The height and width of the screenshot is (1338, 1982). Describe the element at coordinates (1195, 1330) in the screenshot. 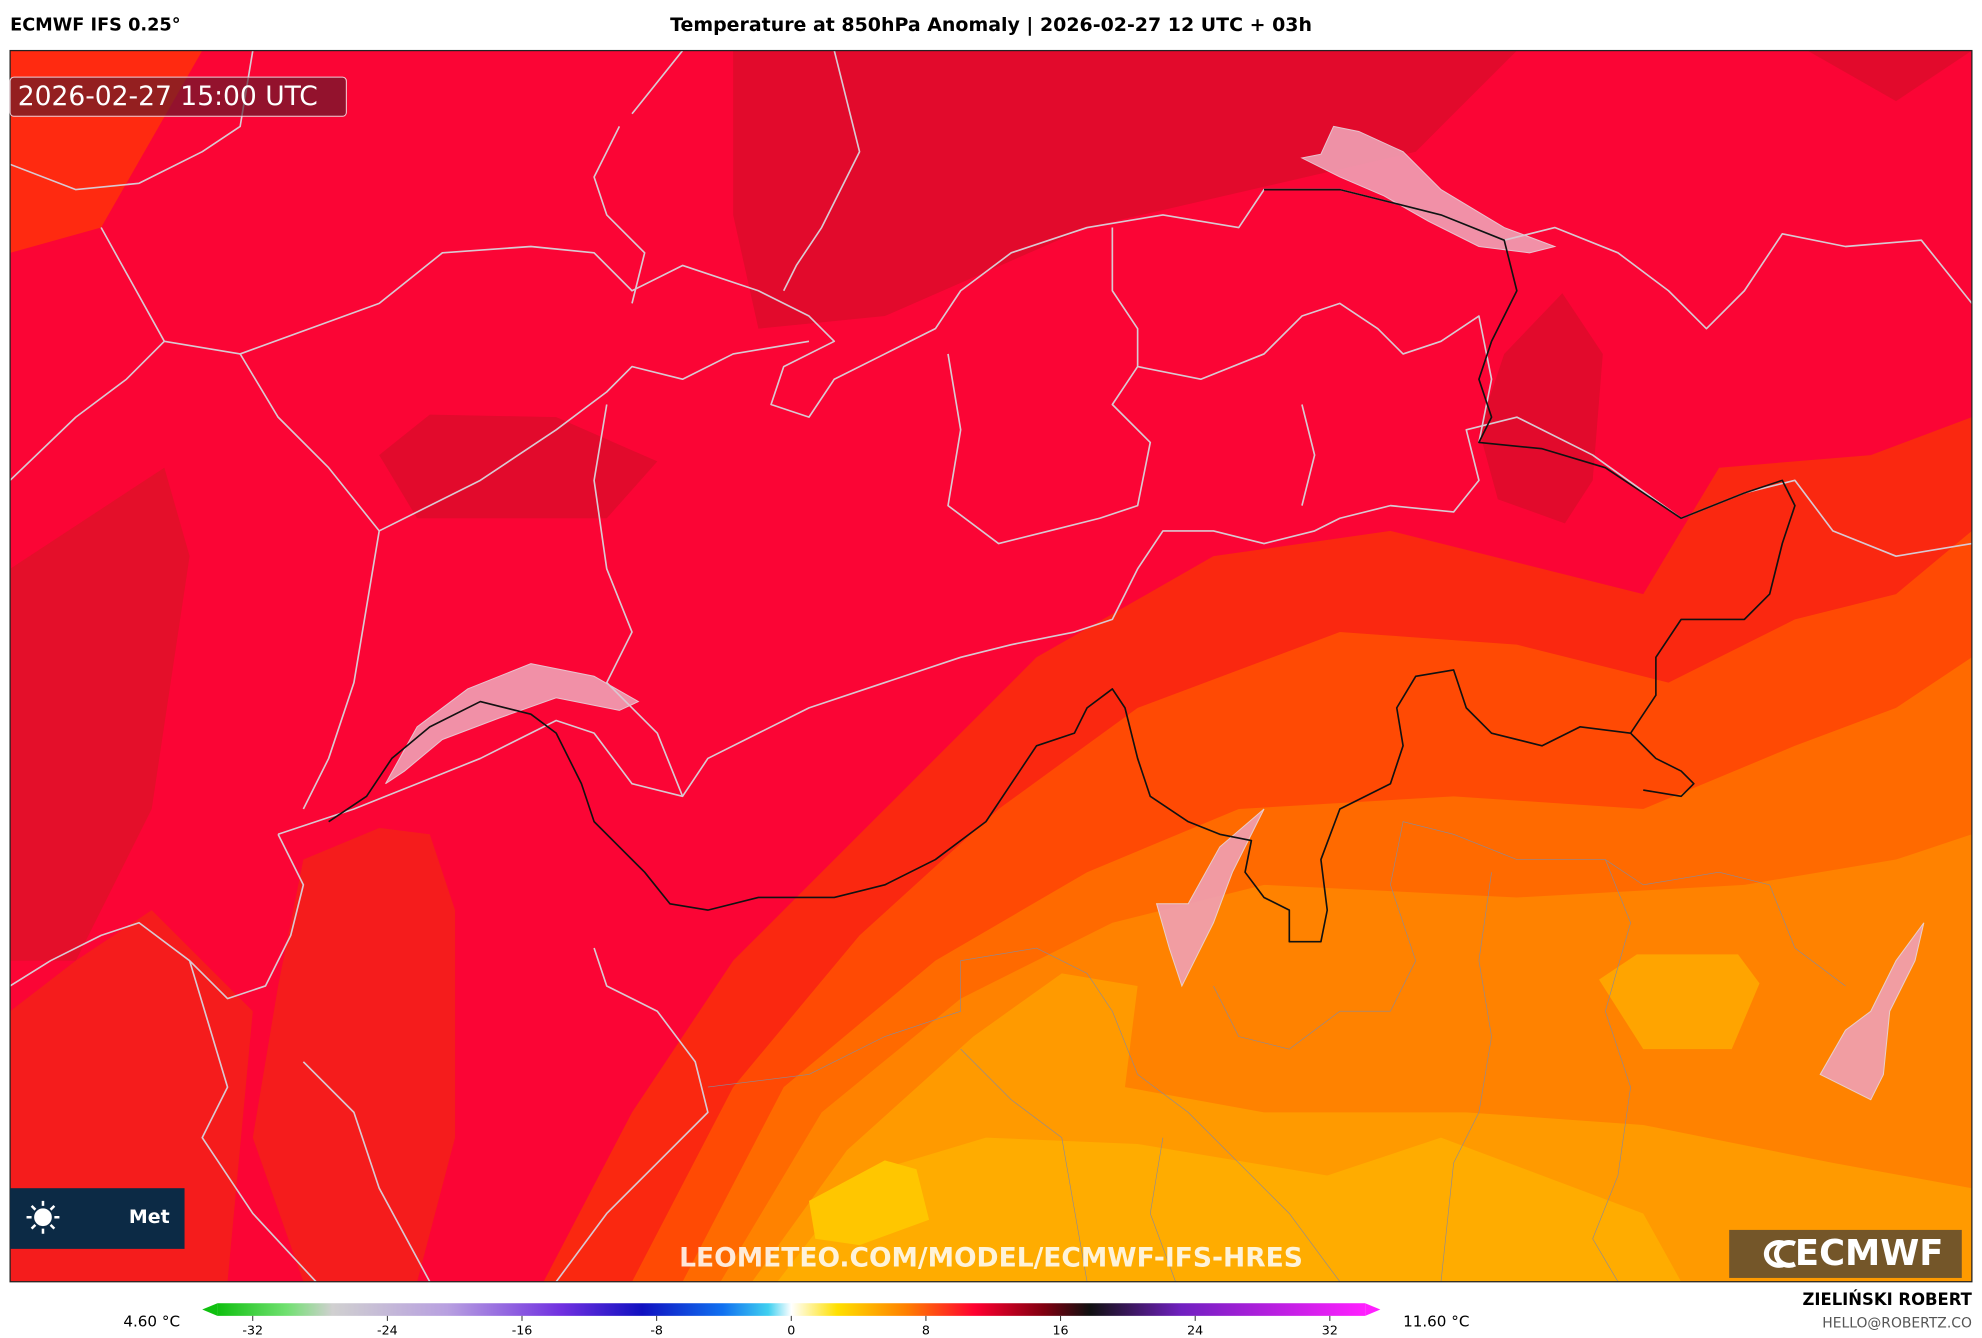

I see `colorbar-tick-label: 24` at that location.